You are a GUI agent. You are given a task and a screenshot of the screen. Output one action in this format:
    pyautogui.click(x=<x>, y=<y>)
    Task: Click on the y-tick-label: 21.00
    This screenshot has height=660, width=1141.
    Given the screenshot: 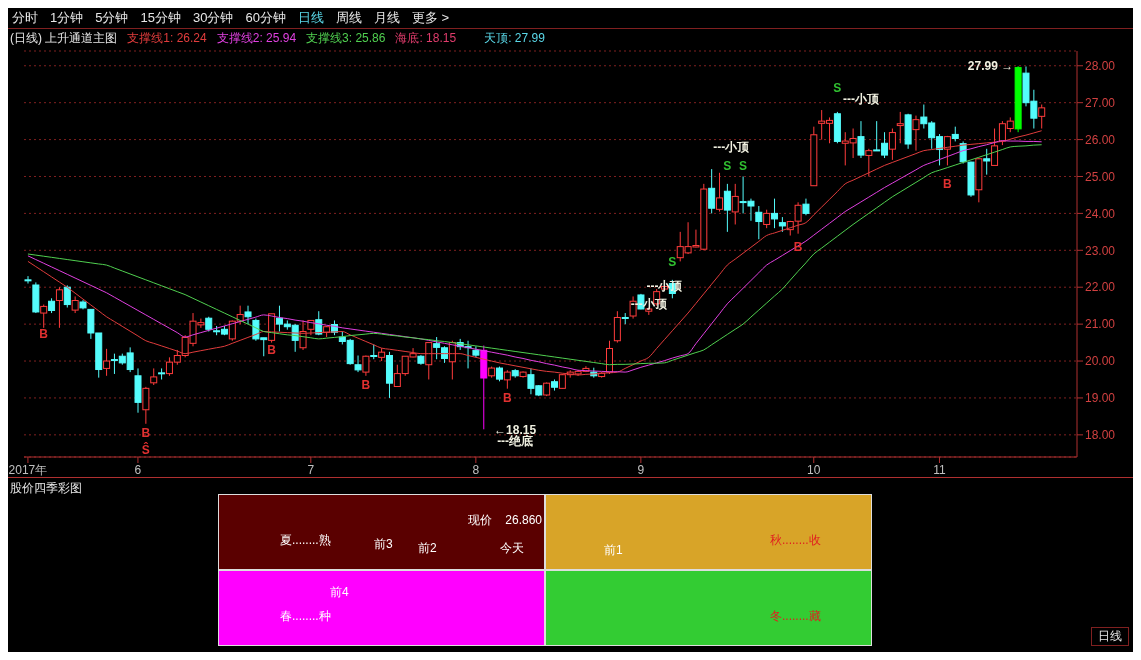 What is the action you would take?
    pyautogui.click(x=1100, y=324)
    